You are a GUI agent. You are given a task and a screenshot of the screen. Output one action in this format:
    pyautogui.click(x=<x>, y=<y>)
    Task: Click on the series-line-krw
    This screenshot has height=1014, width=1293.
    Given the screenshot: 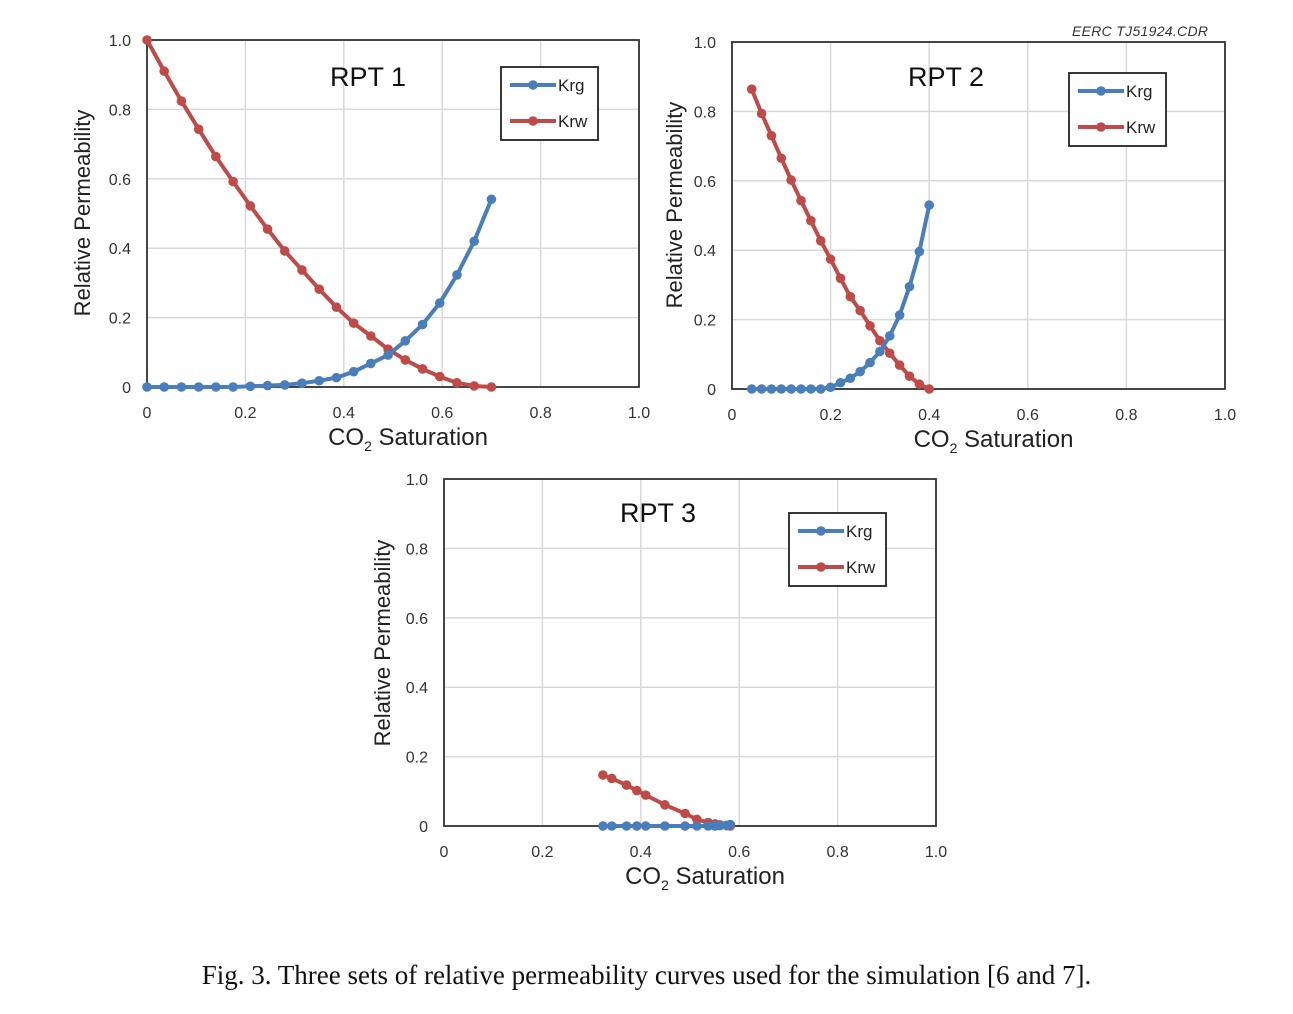 What is the action you would take?
    pyautogui.click(x=840, y=239)
    